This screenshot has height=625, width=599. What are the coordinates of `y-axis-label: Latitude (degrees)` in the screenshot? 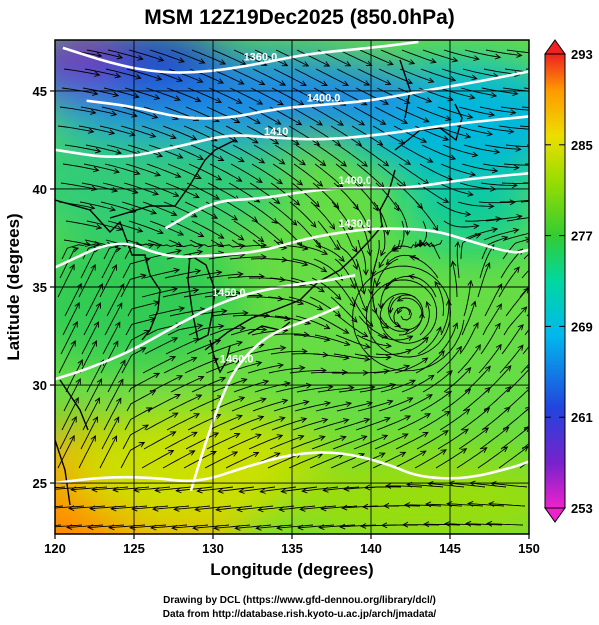 It's located at (13, 286).